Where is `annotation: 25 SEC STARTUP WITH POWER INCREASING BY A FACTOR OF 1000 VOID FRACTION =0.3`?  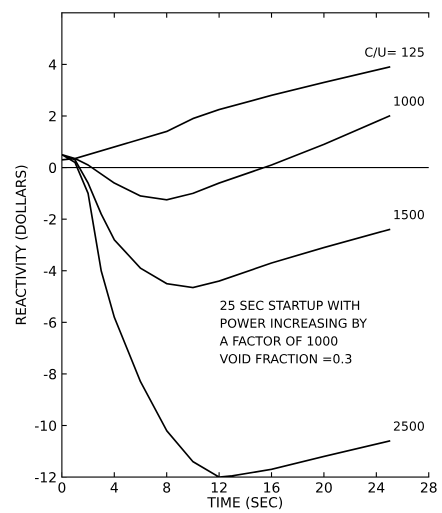
annotation: 25 SEC STARTUP WITH POWER INCREASING BY A FACTOR OF 1000 VOID FRACTION =0.3 is located at coordinates (293, 332).